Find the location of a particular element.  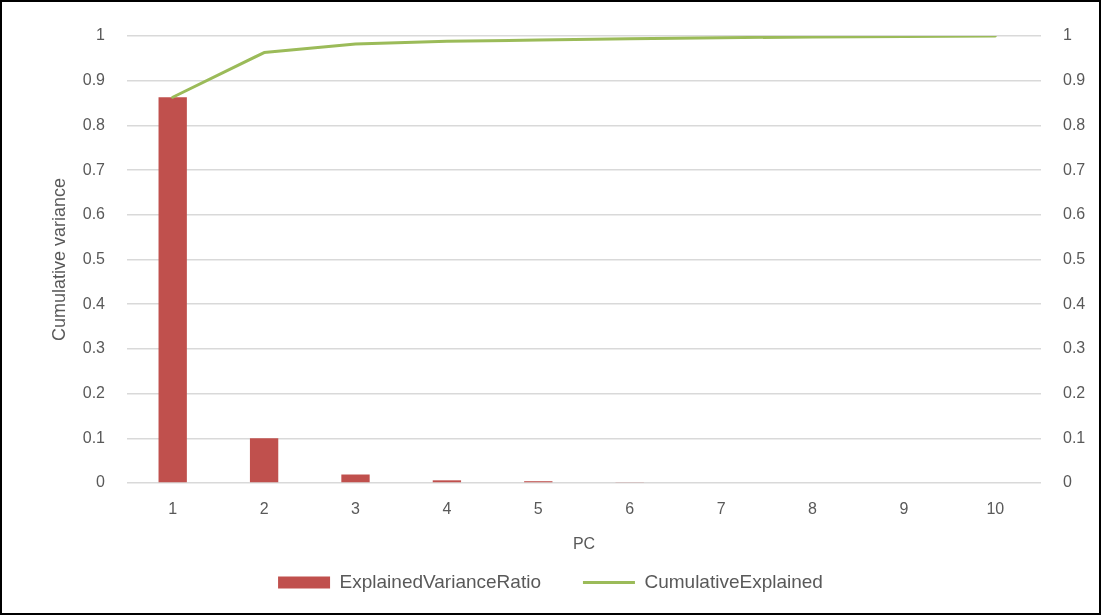

y2-tick-label: 0.6 is located at coordinates (1074, 214).